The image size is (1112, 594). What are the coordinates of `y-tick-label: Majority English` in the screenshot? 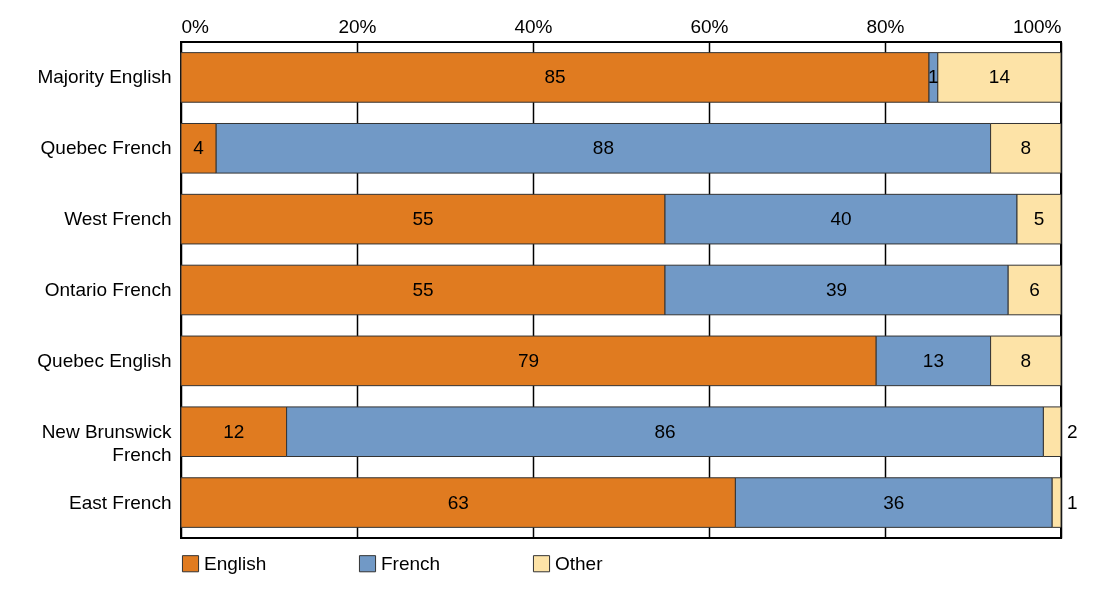 It's located at (104, 77).